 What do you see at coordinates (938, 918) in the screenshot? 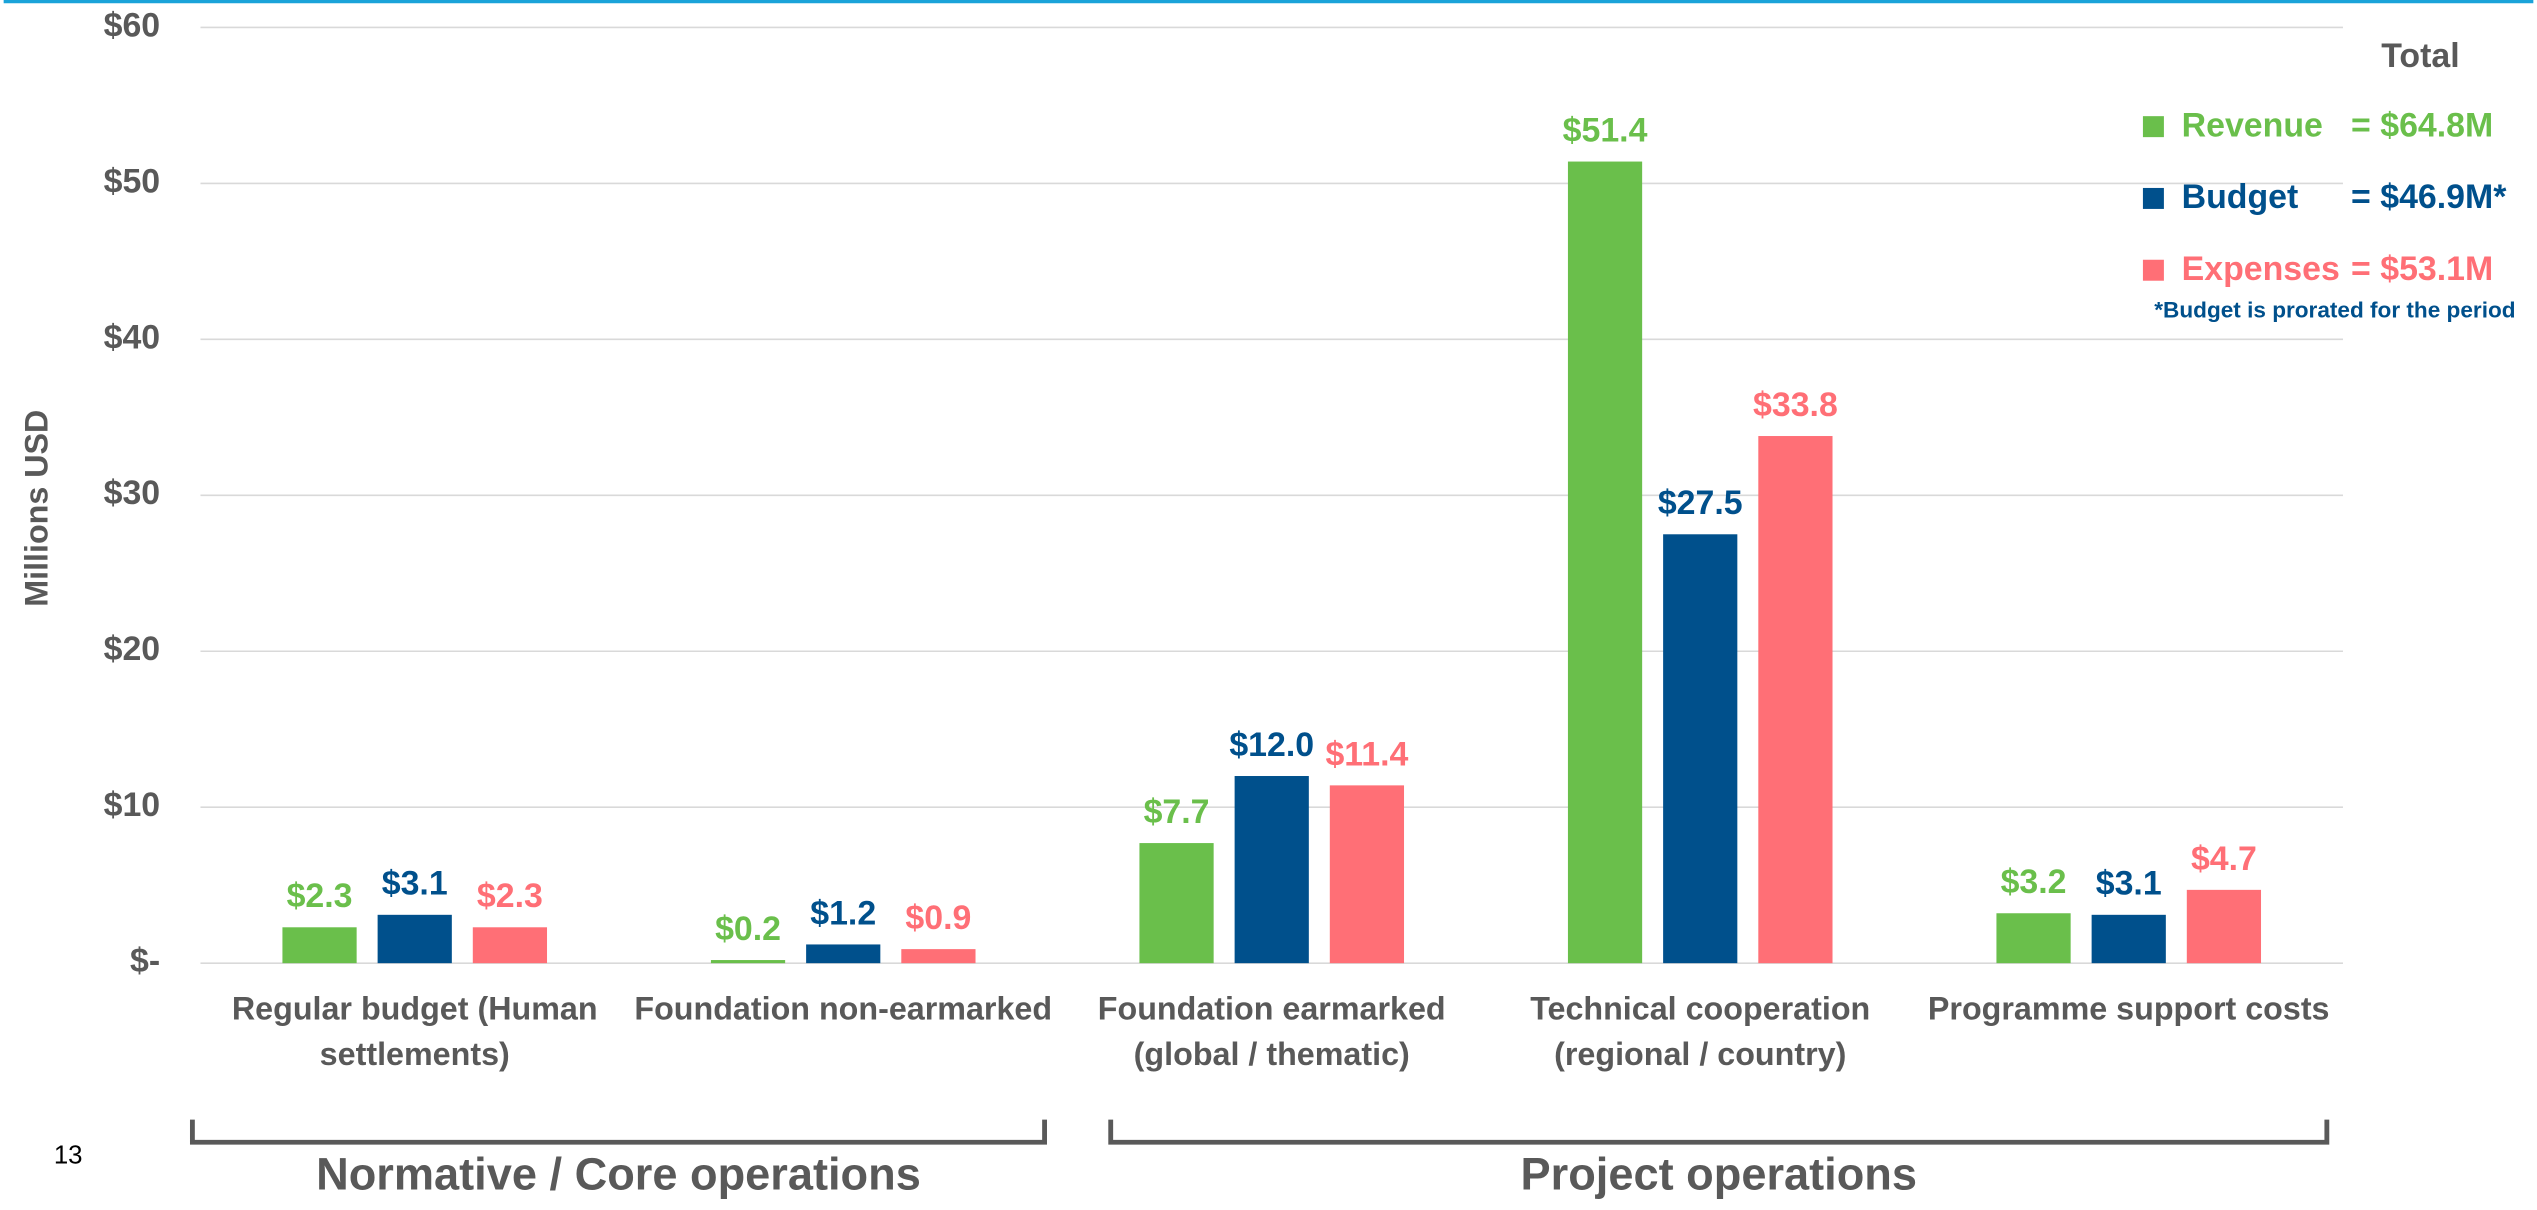
I see `data-label: $0.9` at bounding box center [938, 918].